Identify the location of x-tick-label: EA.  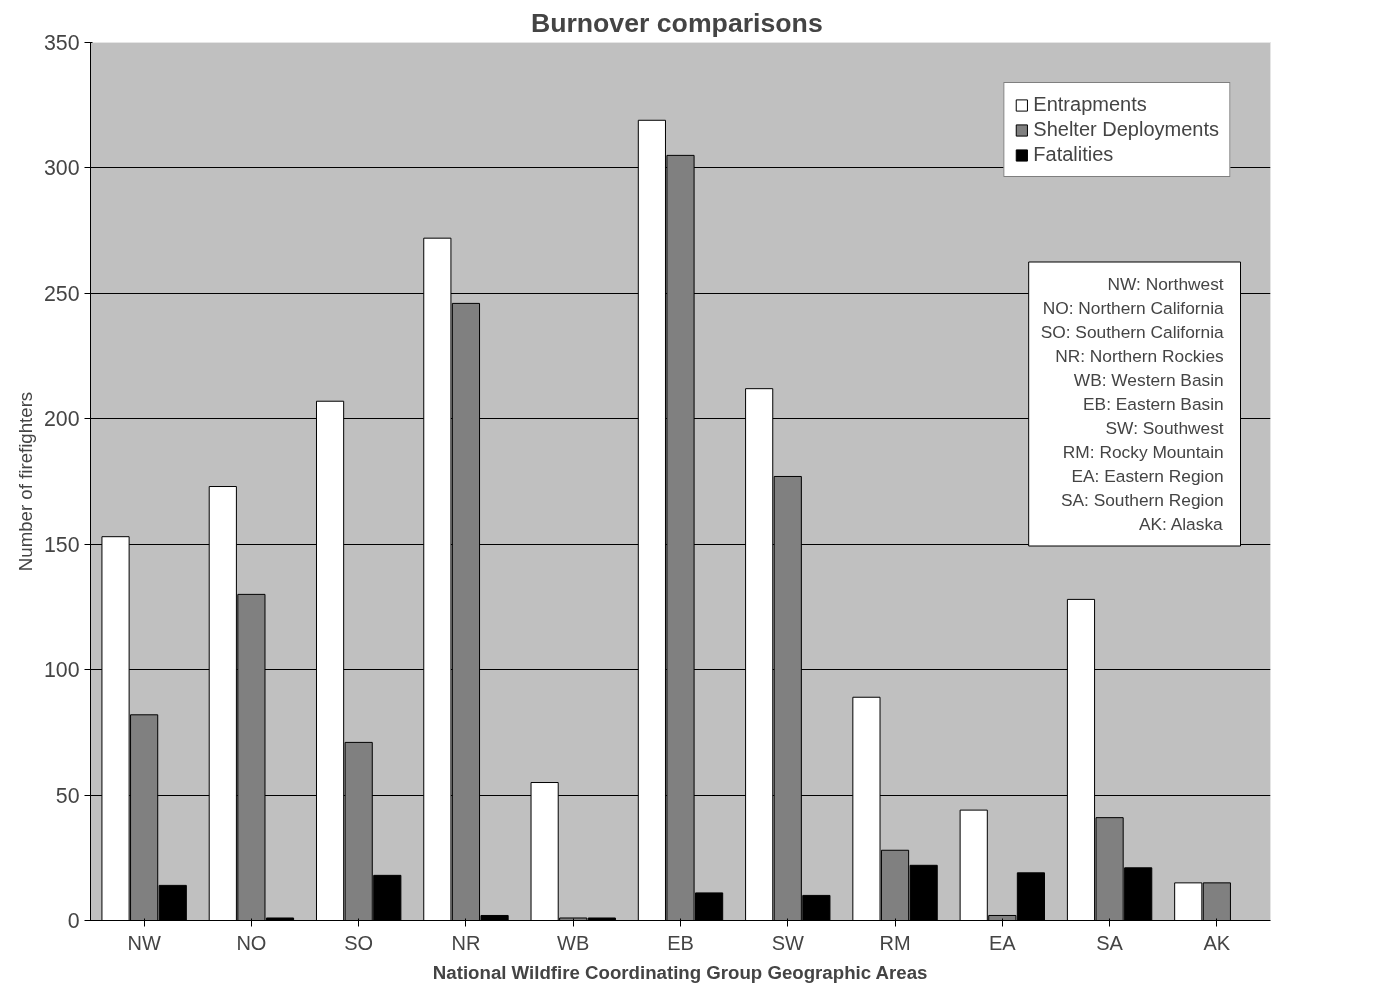
(1002, 942).